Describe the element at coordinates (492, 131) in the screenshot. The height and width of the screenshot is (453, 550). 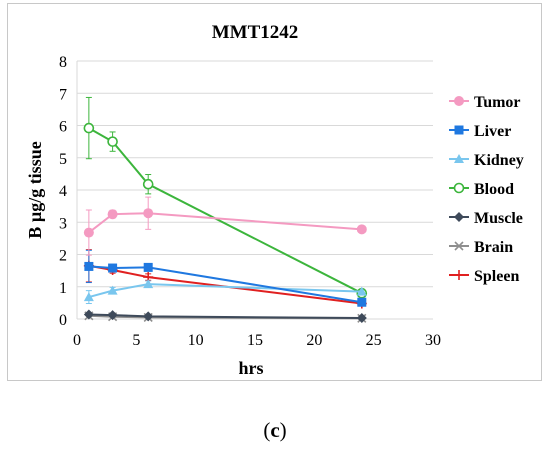
I see `legend-label: Liver` at that location.